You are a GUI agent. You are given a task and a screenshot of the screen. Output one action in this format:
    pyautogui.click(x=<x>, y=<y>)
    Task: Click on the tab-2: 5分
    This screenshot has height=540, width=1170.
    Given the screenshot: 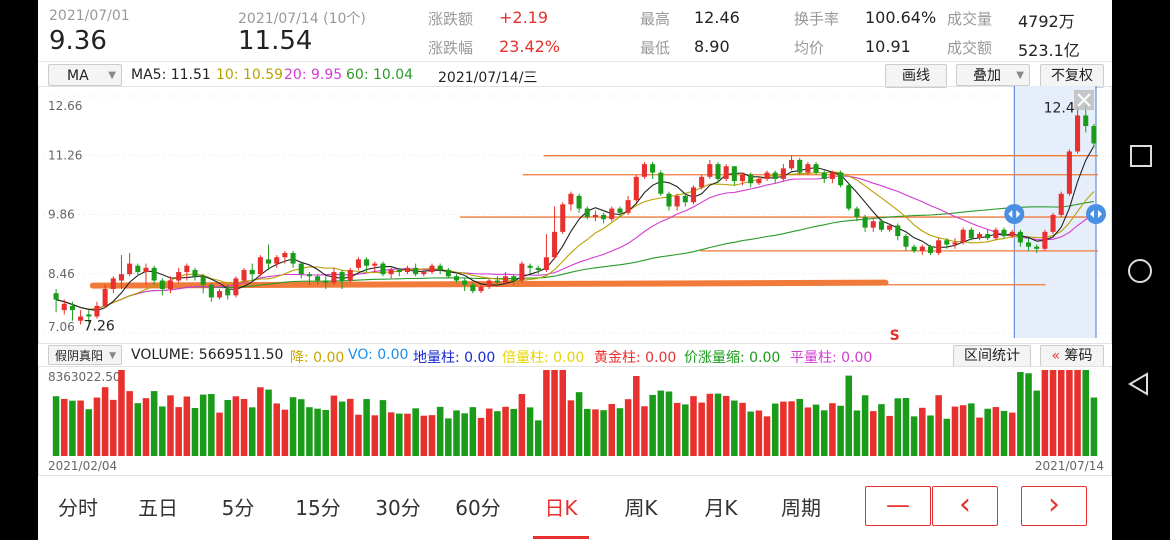 What is the action you would take?
    pyautogui.click(x=238, y=508)
    